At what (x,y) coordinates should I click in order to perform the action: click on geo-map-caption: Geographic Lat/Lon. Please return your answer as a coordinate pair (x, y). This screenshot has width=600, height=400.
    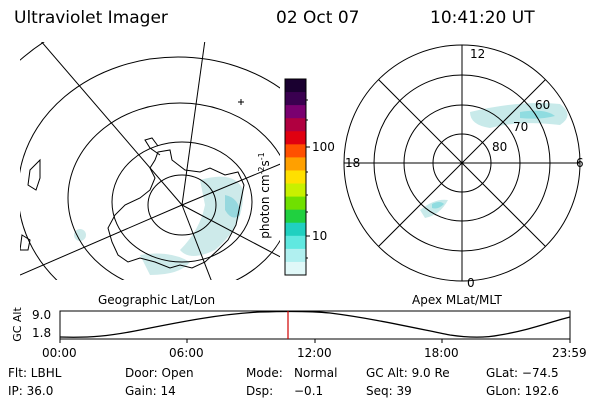
    Looking at the image, I should click on (157, 300).